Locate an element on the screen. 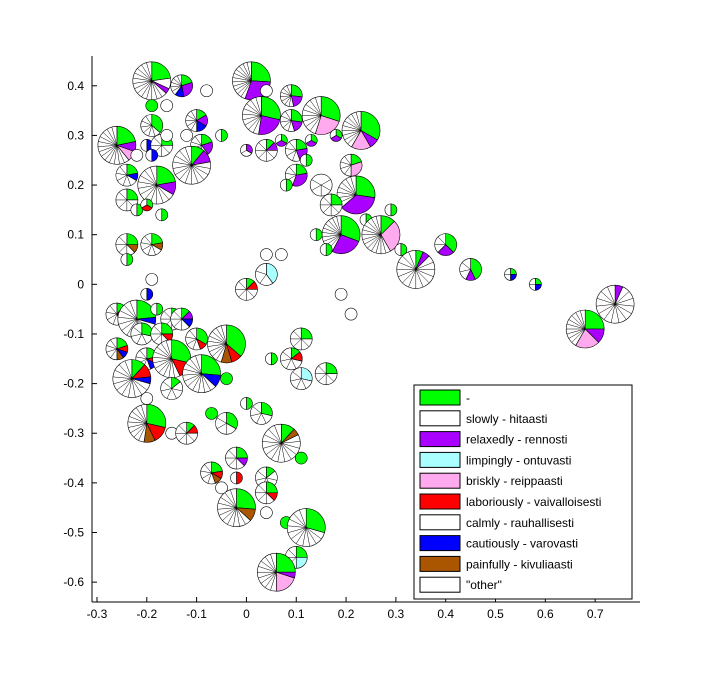 Image resolution: width=706 pixels, height=688 pixels. legend-label: briskly - reippaasti is located at coordinates (514, 481).